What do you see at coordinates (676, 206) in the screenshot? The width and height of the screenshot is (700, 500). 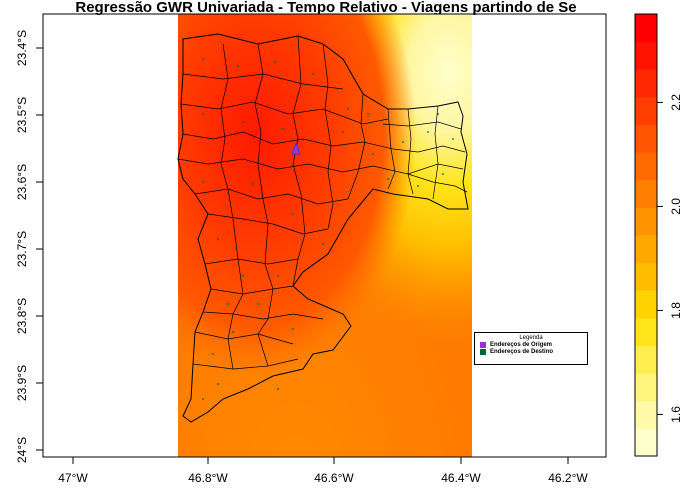 I see `colorbar-tick-label: 2.0` at bounding box center [676, 206].